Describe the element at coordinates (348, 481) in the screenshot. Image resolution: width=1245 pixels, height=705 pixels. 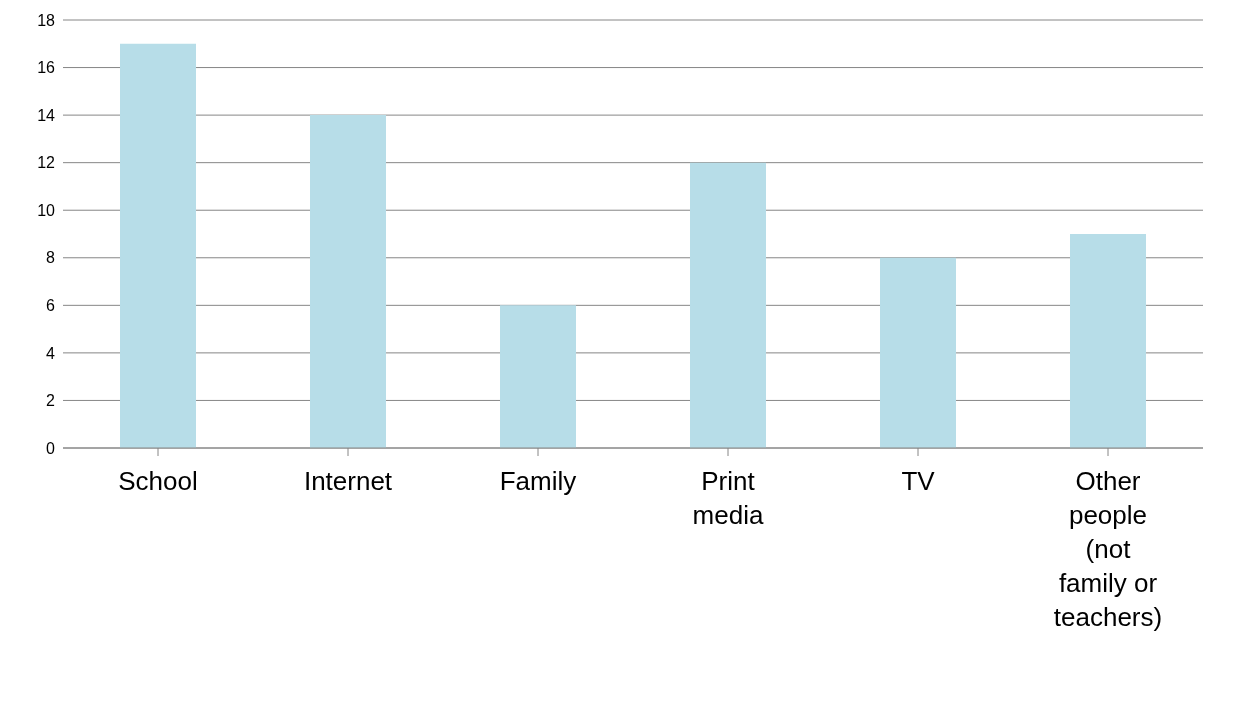
I see `x-tick-label: Internet` at that location.